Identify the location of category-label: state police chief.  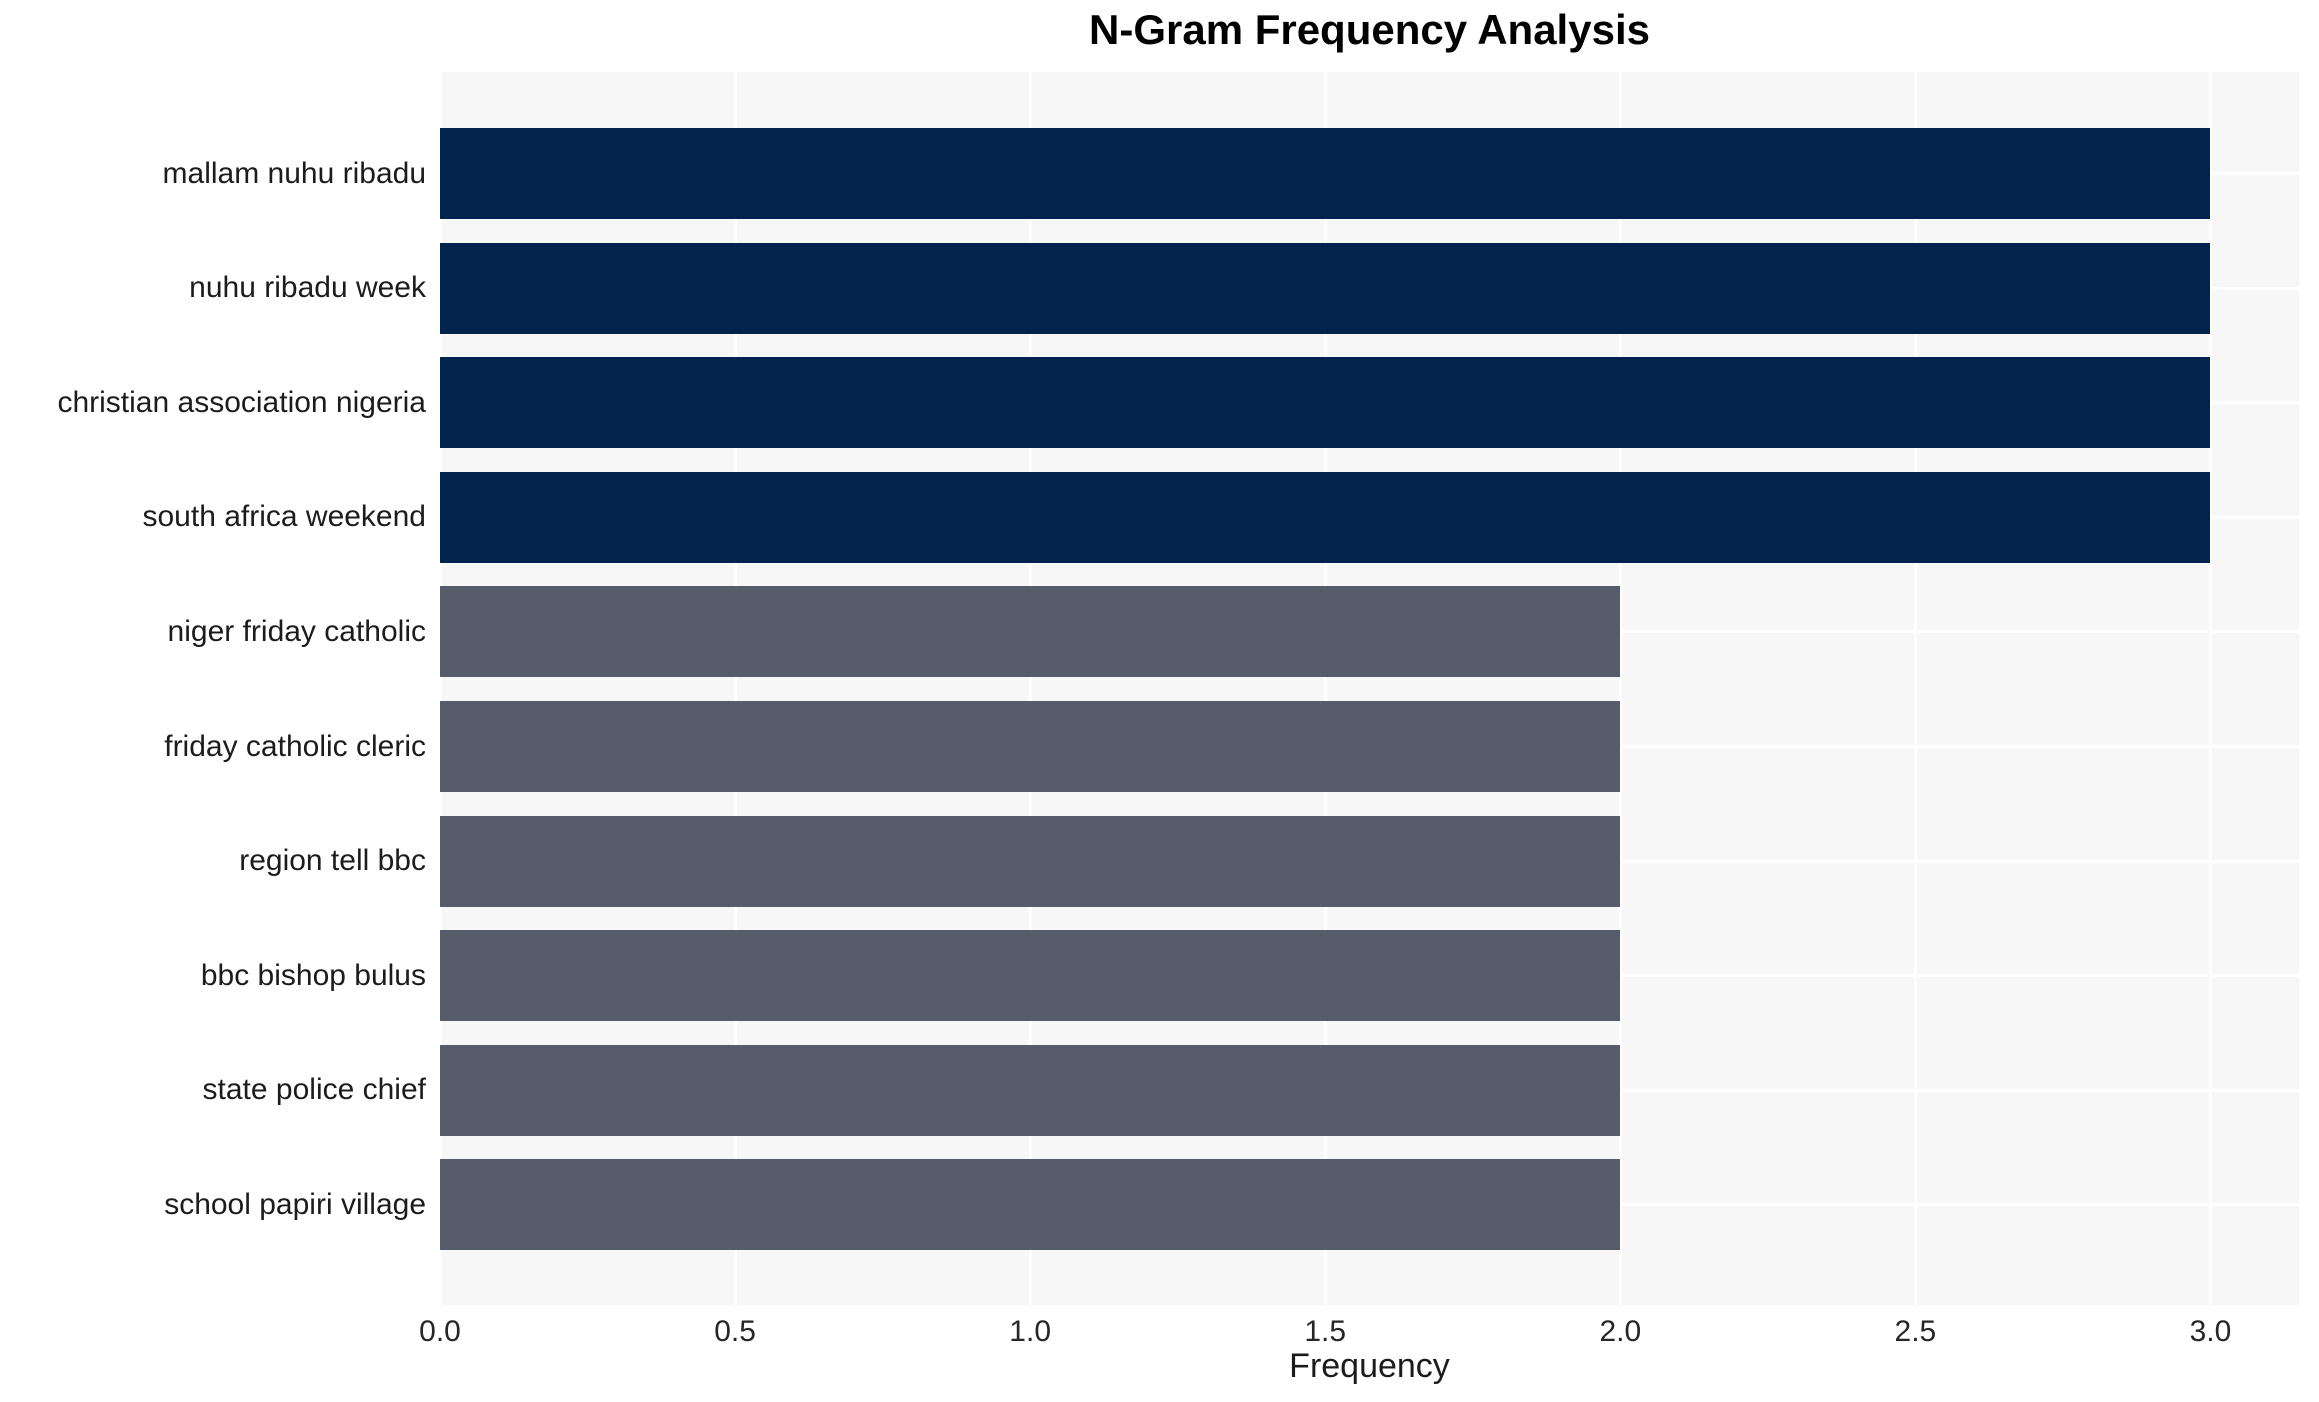
(314, 1090).